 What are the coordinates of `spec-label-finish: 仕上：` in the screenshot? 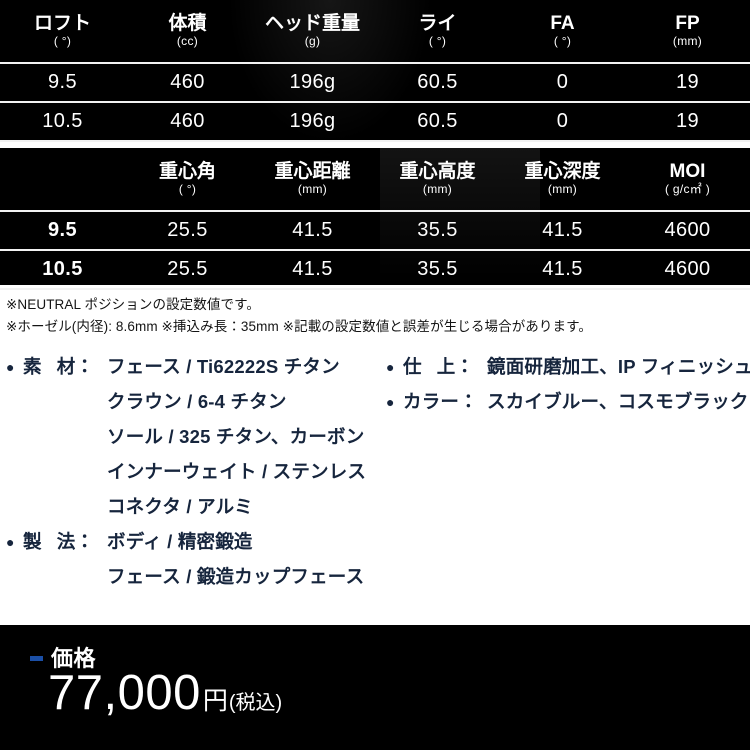 It's located at (445, 367).